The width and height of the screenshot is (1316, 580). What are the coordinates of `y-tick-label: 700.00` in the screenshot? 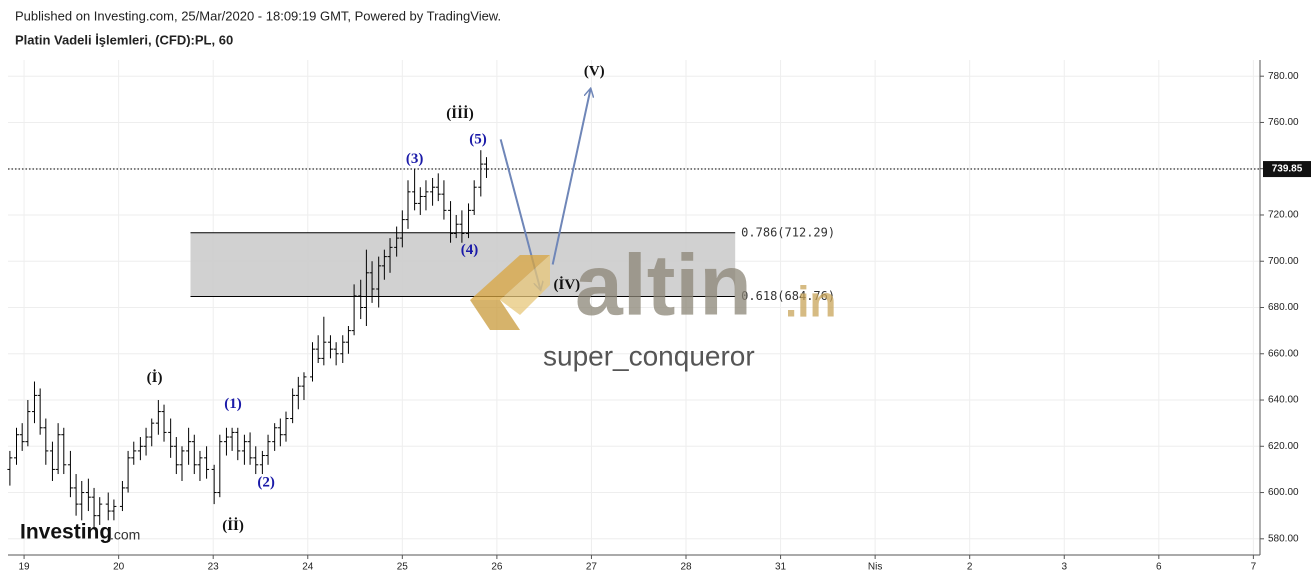 It's located at (1283, 261).